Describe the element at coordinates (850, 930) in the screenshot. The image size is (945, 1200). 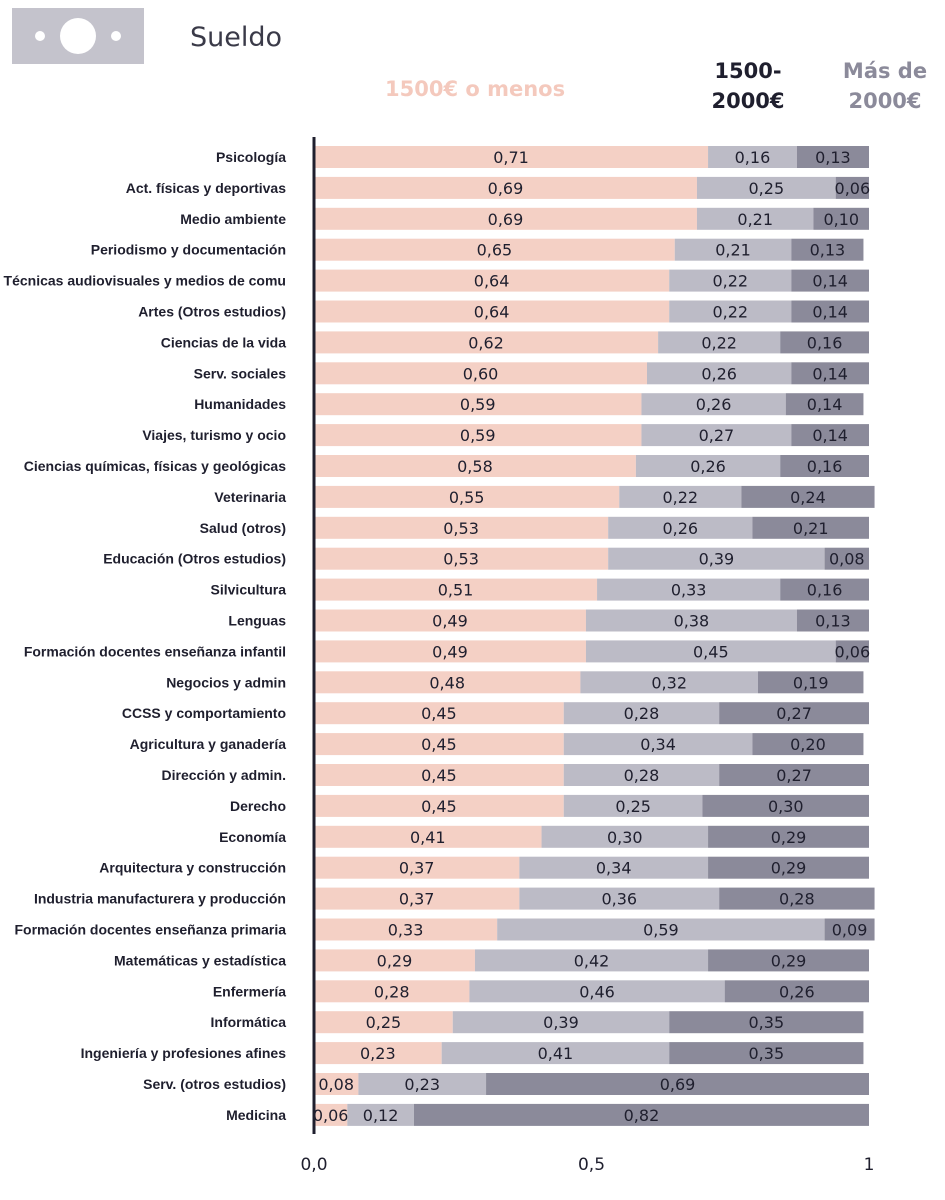
I see `data-label: 0,09` at that location.